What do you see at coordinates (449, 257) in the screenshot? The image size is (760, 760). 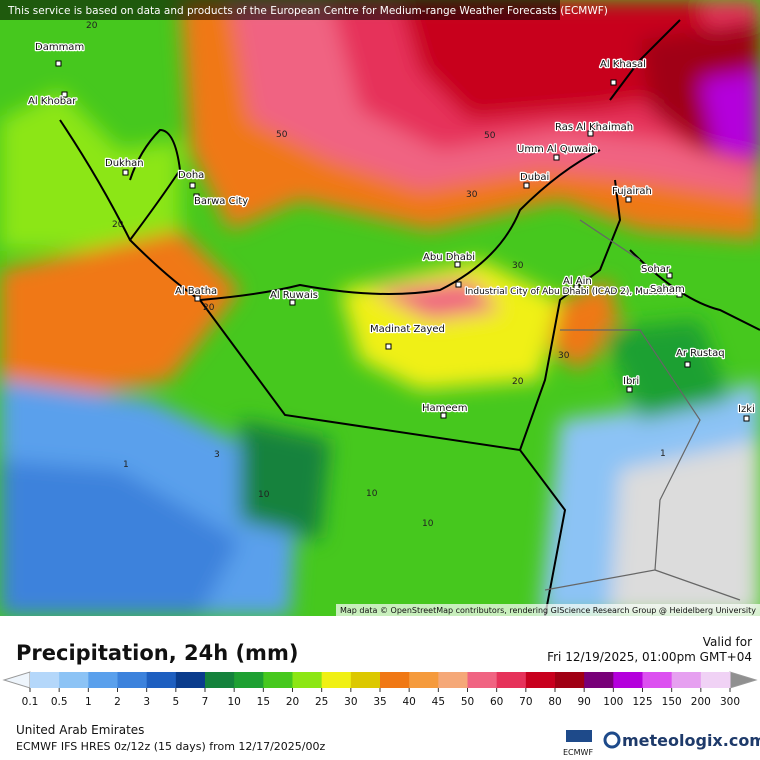 I see `place-label: Abu Dhabi` at bounding box center [449, 257].